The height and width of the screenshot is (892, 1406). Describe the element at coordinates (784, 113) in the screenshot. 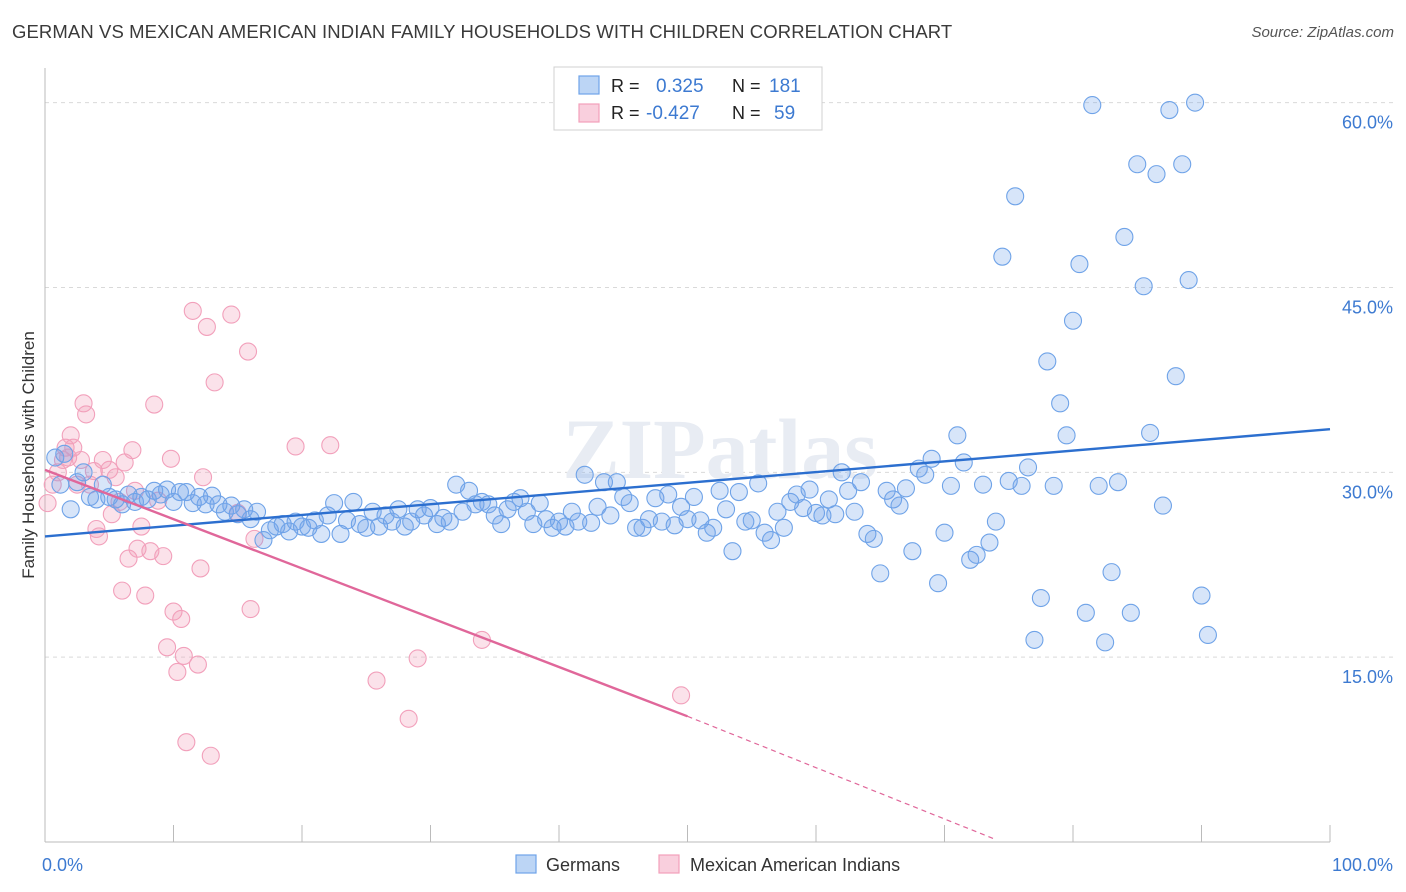

I see `stats-pink-n-value: 59` at that location.